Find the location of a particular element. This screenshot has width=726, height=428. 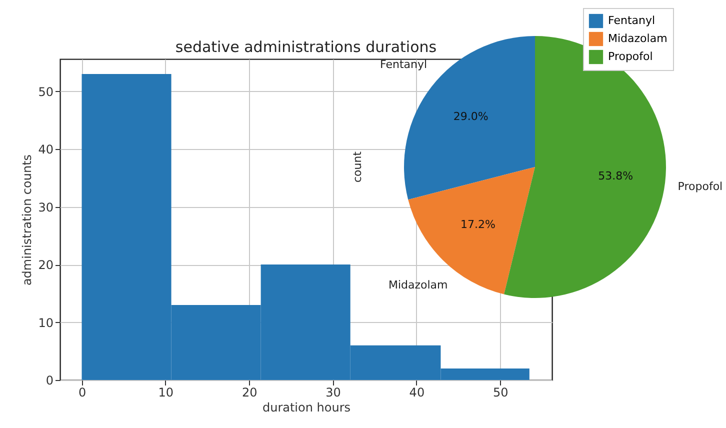

data-label: 17.2% is located at coordinates (478, 224).